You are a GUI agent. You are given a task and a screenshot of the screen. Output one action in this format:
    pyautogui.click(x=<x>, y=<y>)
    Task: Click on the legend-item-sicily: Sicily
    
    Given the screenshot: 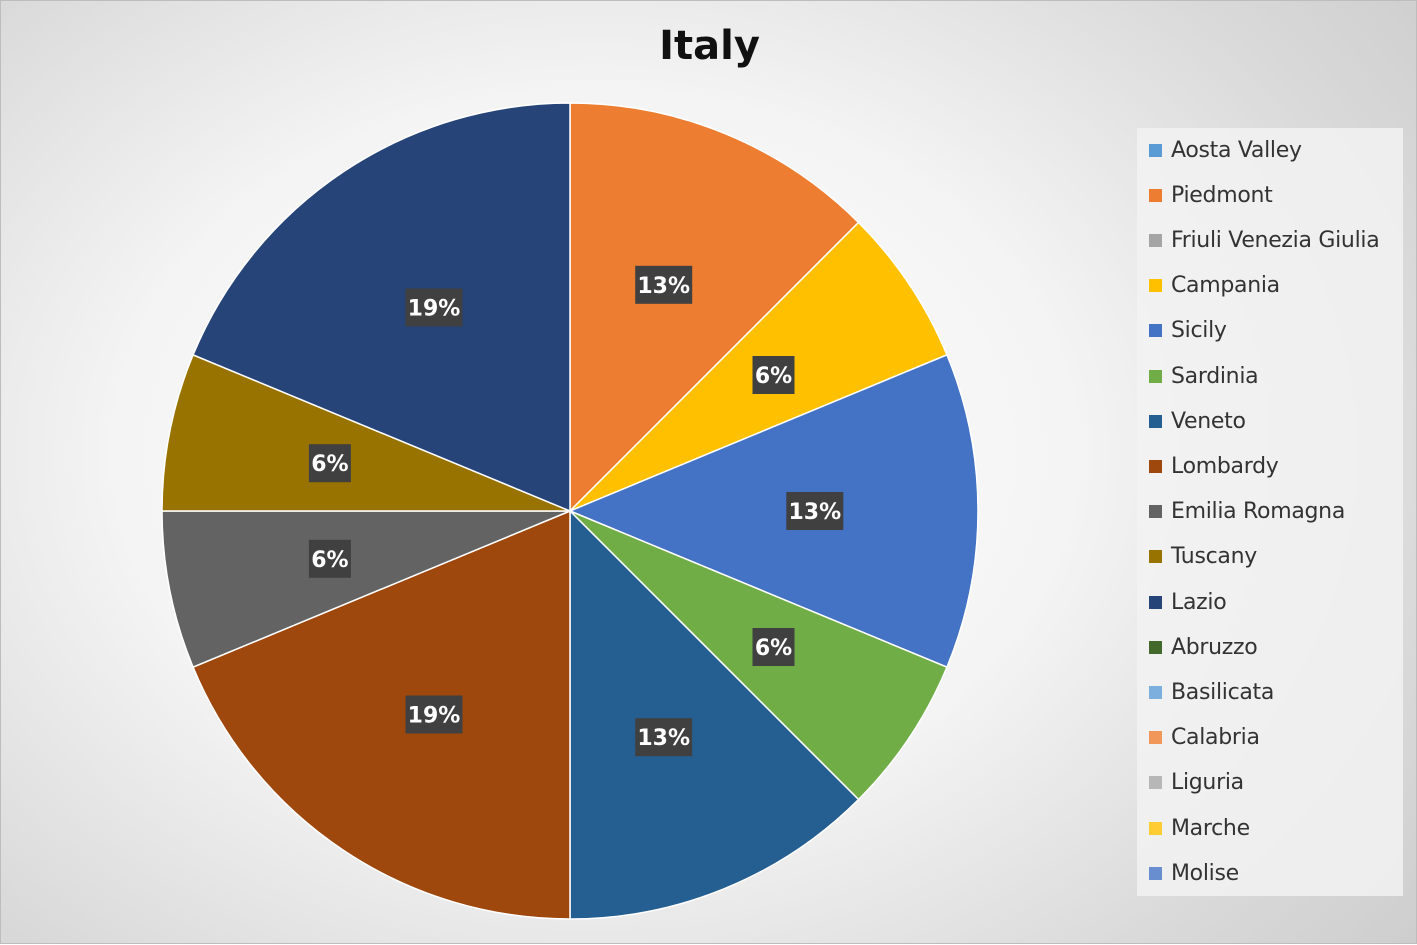 What is the action you would take?
    pyautogui.click(x=1188, y=331)
    